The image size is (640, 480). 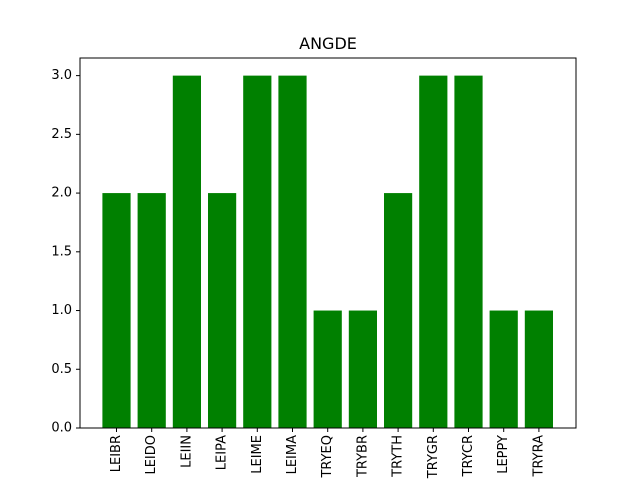 What do you see at coordinates (61, 251) in the screenshot?
I see `y-tick-label: 1.5` at bounding box center [61, 251].